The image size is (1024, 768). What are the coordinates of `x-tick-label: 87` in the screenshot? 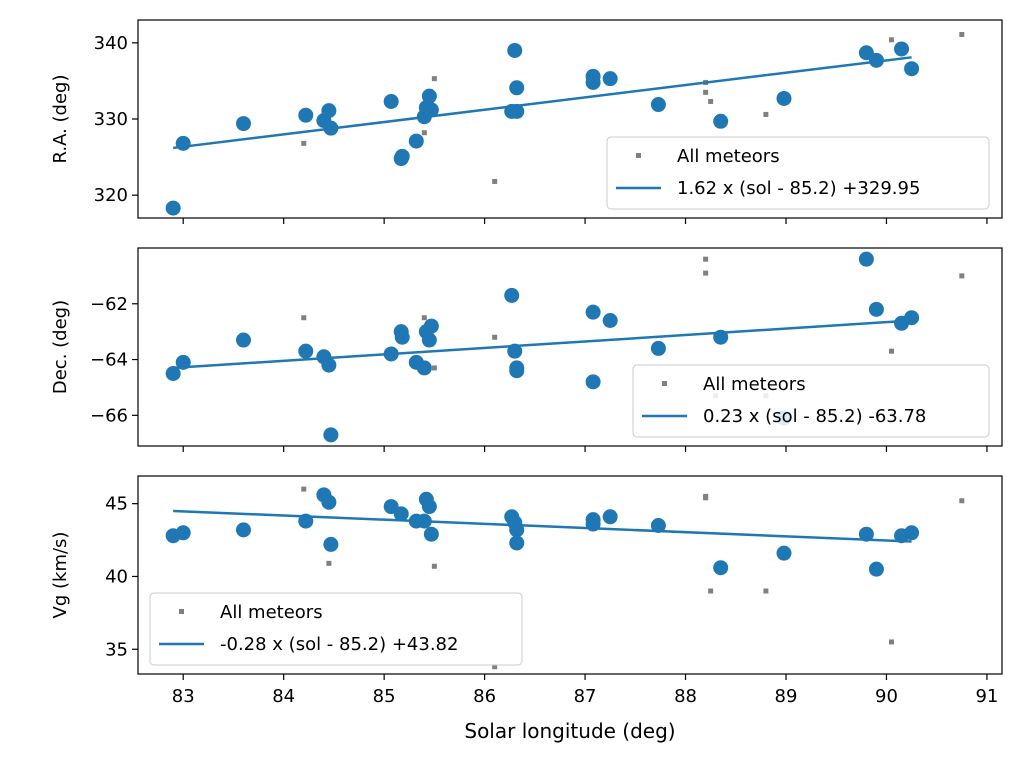 It's located at (585, 696).